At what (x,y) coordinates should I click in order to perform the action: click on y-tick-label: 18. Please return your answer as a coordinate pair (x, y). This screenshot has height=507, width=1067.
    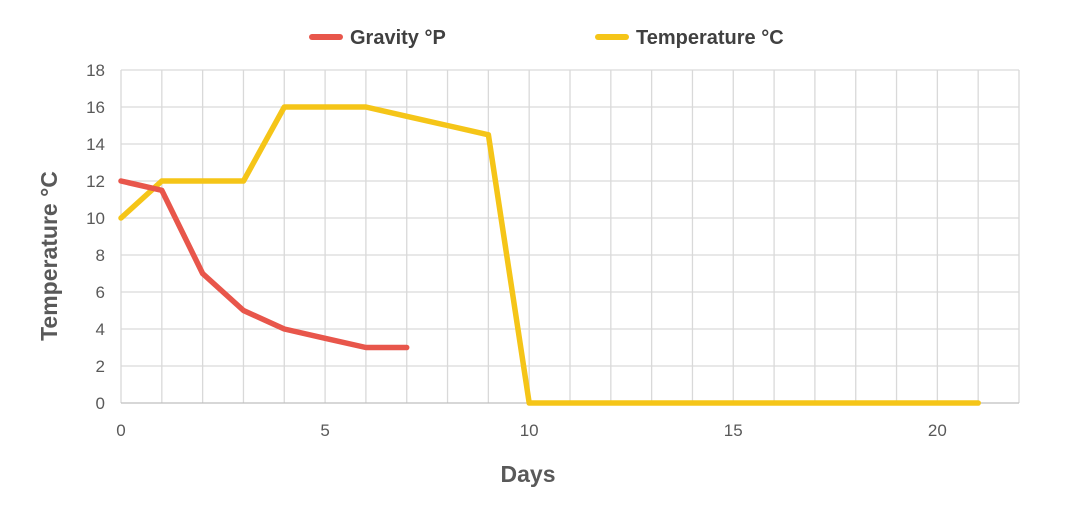
    Looking at the image, I should click on (95, 70).